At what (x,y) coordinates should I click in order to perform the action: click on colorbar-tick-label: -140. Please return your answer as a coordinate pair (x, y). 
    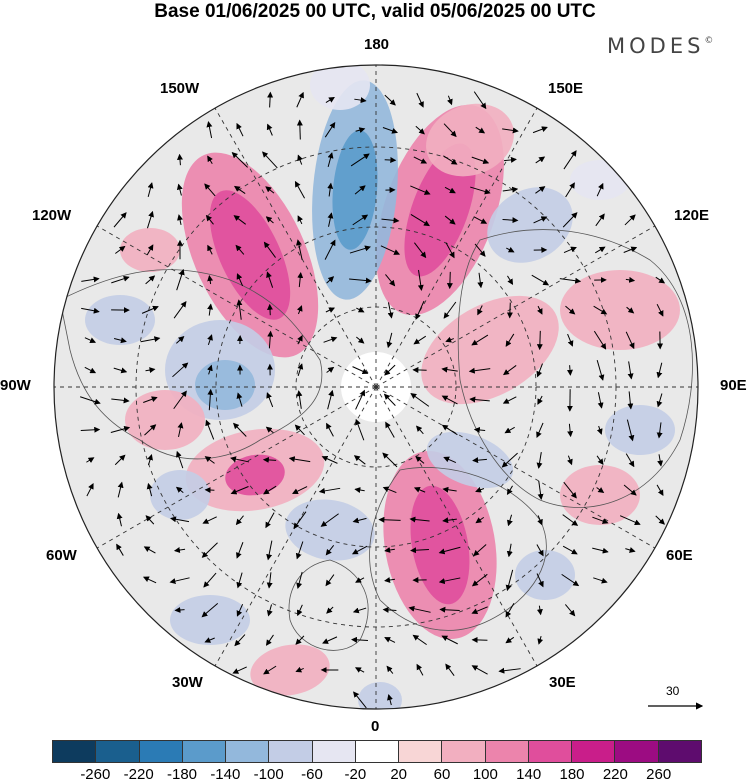
    Looking at the image, I should click on (225, 774).